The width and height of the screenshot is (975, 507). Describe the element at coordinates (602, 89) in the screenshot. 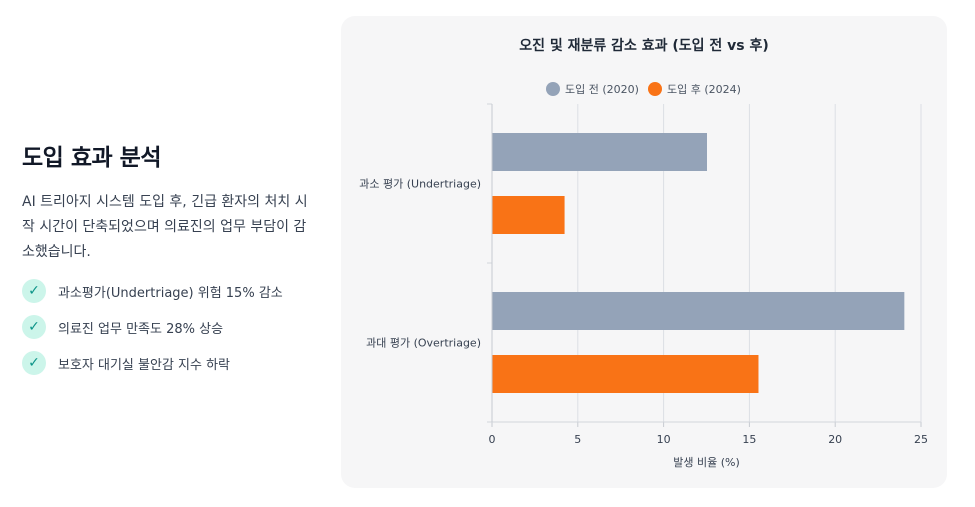

I see `legend-label: 도입 전 (2020)` at that location.